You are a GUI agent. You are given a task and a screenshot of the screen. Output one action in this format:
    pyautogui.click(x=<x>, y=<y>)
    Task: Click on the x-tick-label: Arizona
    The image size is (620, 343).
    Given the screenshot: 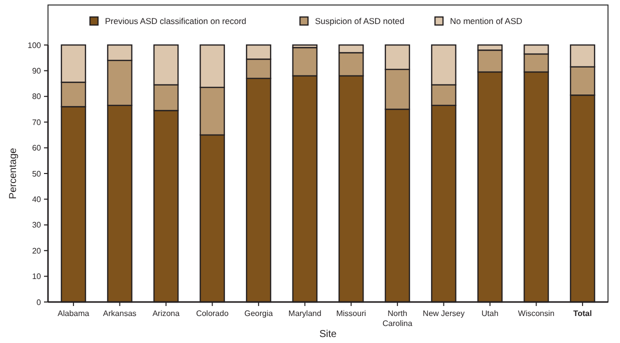 What is the action you would take?
    pyautogui.click(x=166, y=313)
    